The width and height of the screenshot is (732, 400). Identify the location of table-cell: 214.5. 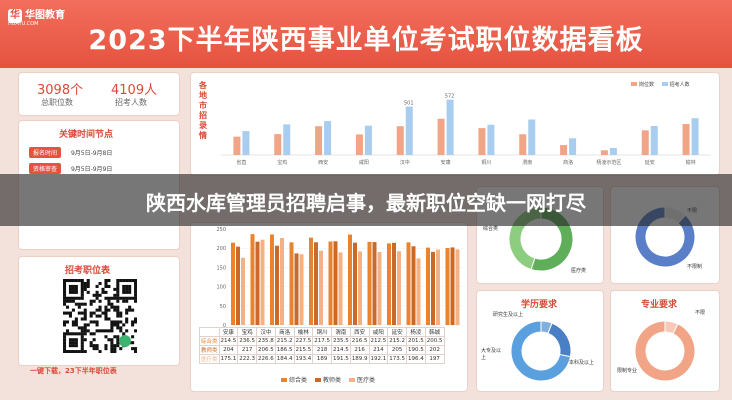
(341, 350).